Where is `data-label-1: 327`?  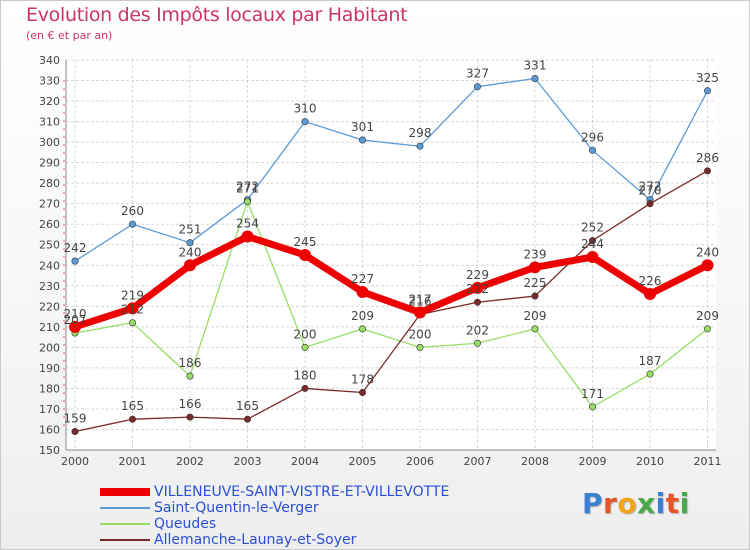 data-label-1: 327 is located at coordinates (477, 74).